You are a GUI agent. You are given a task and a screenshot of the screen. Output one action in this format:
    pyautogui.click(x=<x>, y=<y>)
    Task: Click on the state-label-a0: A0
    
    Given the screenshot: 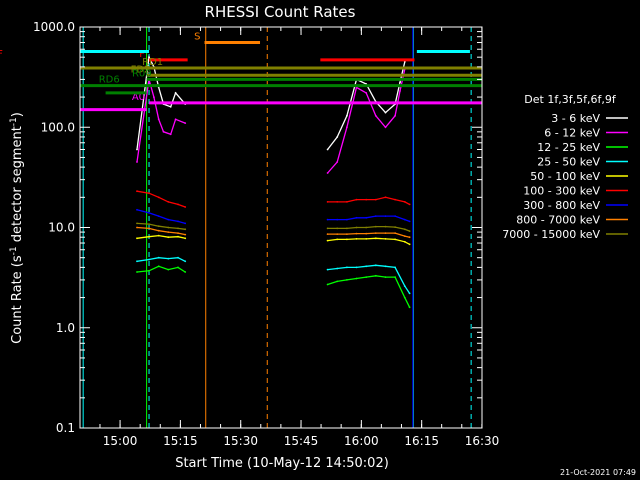 What is the action you would take?
    pyautogui.click(x=138, y=97)
    